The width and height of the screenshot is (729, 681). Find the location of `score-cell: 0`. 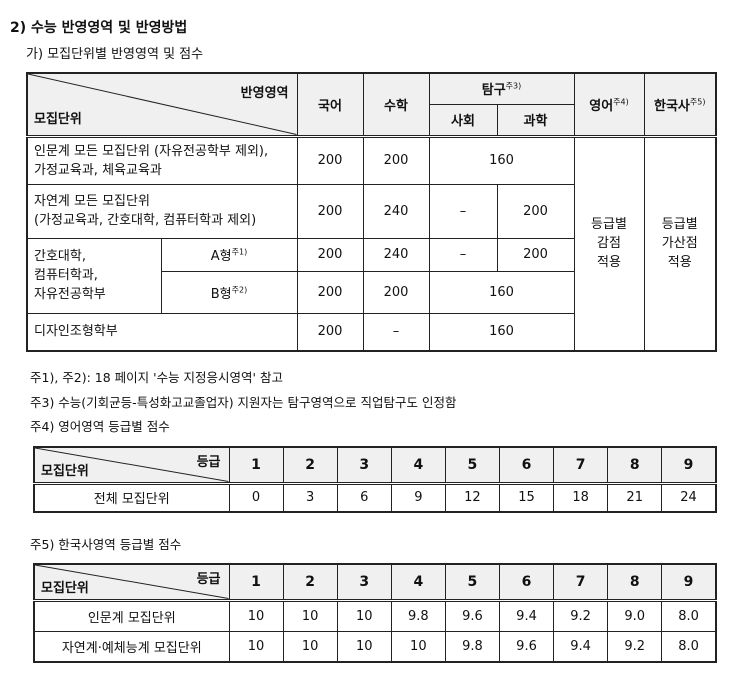

score-cell: 0 is located at coordinates (256, 497).